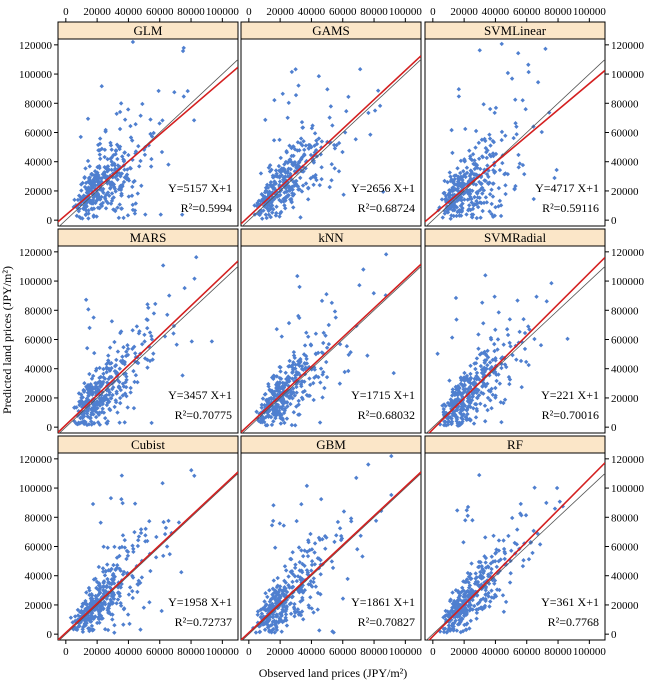 The height and width of the screenshot is (683, 650). Describe the element at coordinates (614, 428) in the screenshot. I see `y-tick-label: 0` at that location.